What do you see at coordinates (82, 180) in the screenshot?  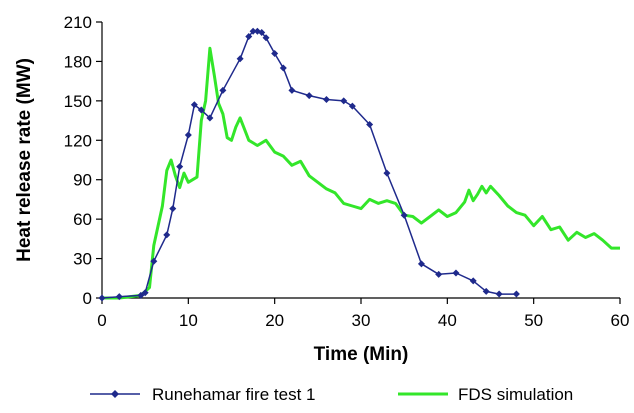 I see `y-tick-label: 90` at bounding box center [82, 180].